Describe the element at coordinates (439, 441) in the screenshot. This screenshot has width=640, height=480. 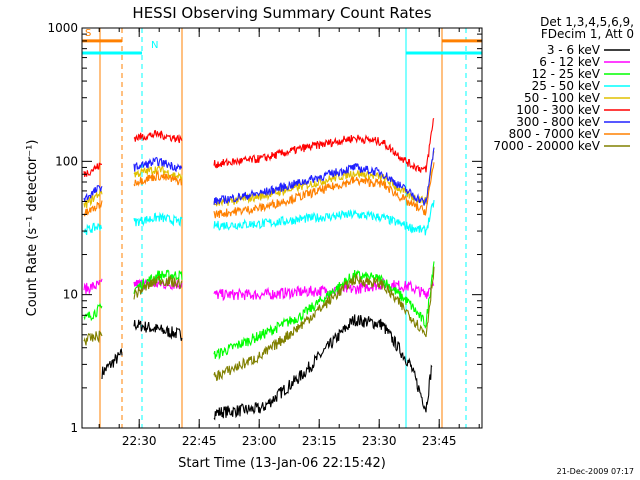
I see `x-tick-label-6: 23:45` at that location.